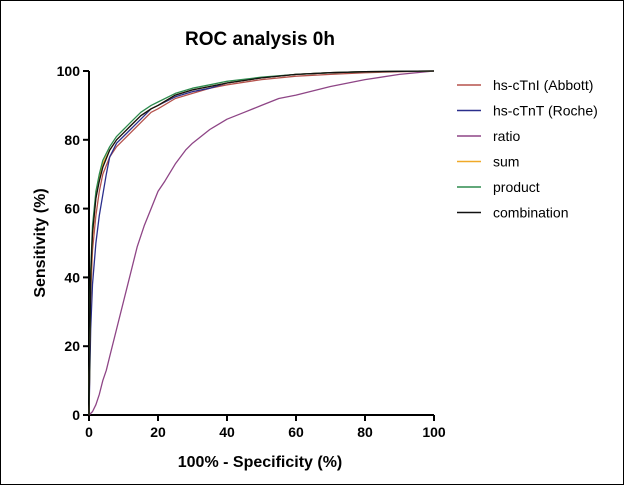 Image resolution: width=624 pixels, height=485 pixels. I want to click on x-tick-label: 80, so click(365, 432).